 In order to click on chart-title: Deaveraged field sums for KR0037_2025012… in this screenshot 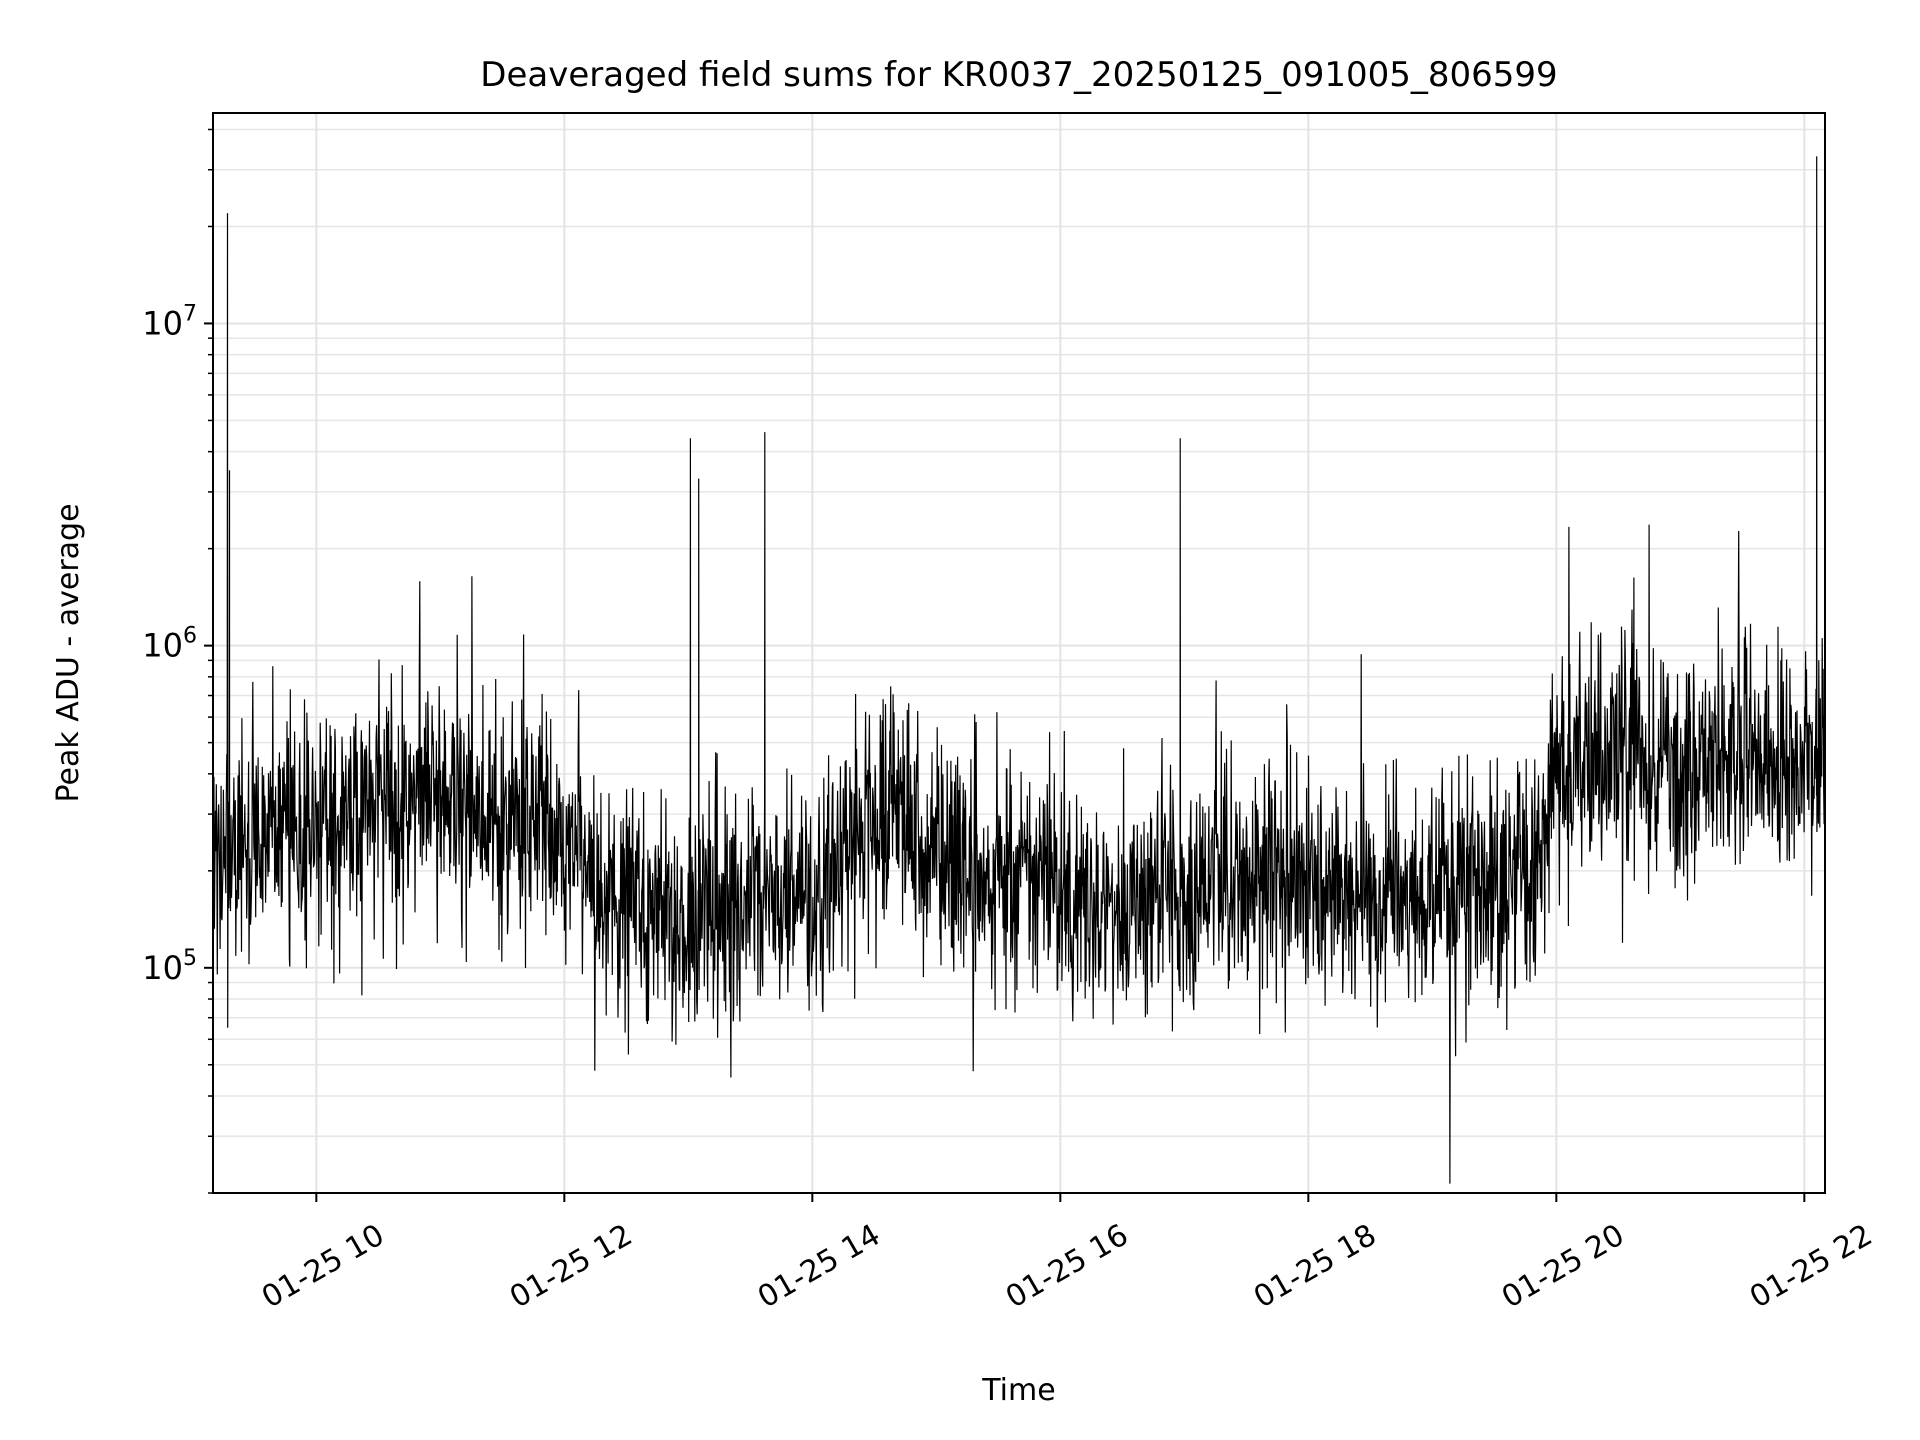, I will do `click(1018, 75)`.